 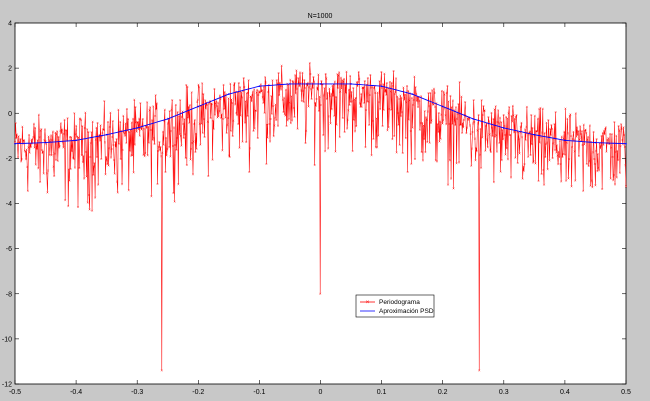 I want to click on y-tick-label: 4, so click(x=10, y=24).